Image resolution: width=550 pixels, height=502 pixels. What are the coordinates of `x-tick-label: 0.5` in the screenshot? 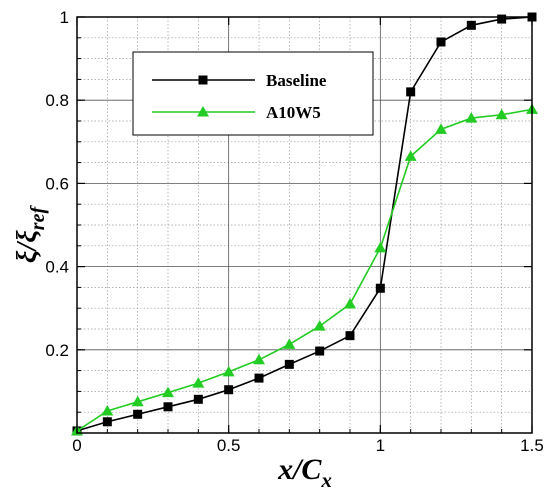 It's located at (229, 445).